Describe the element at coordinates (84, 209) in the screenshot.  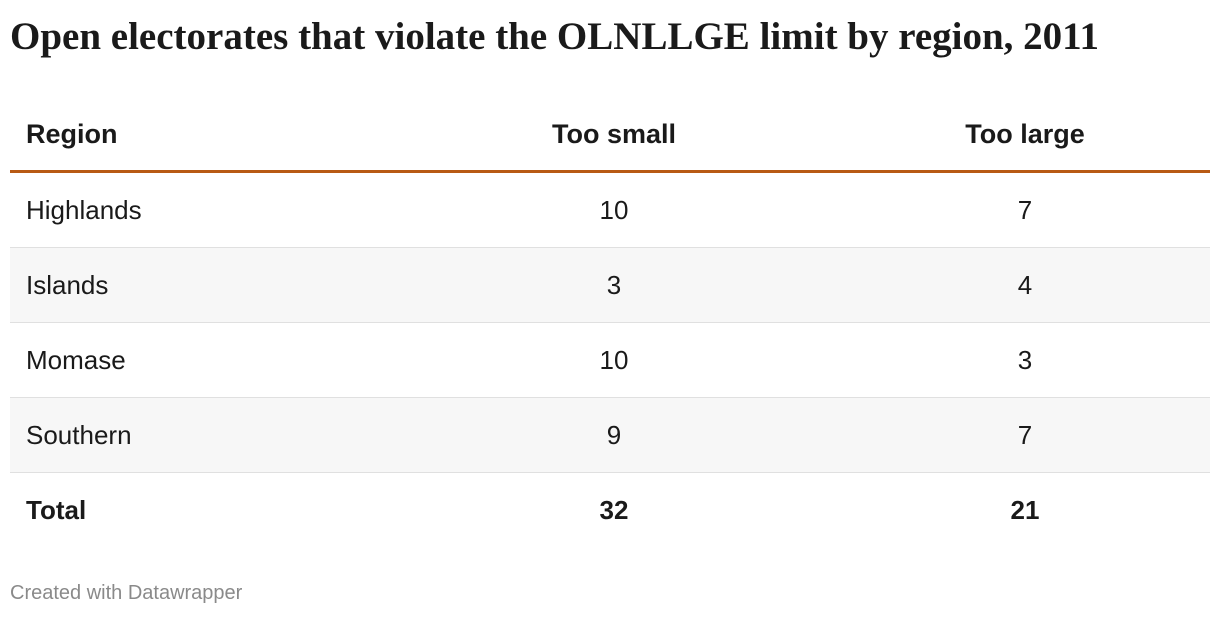
I see `cell: Highlands` at that location.